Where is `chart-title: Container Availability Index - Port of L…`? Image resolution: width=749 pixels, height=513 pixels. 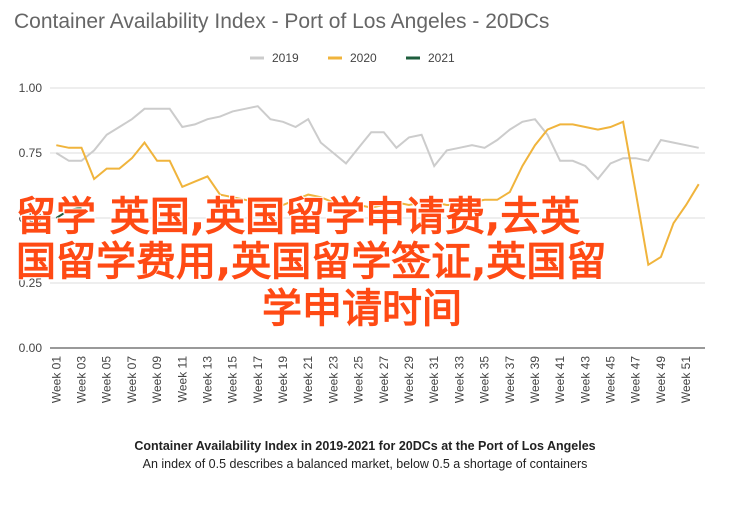 chart-title: Container Availability Index - Port of L… is located at coordinates (281, 21).